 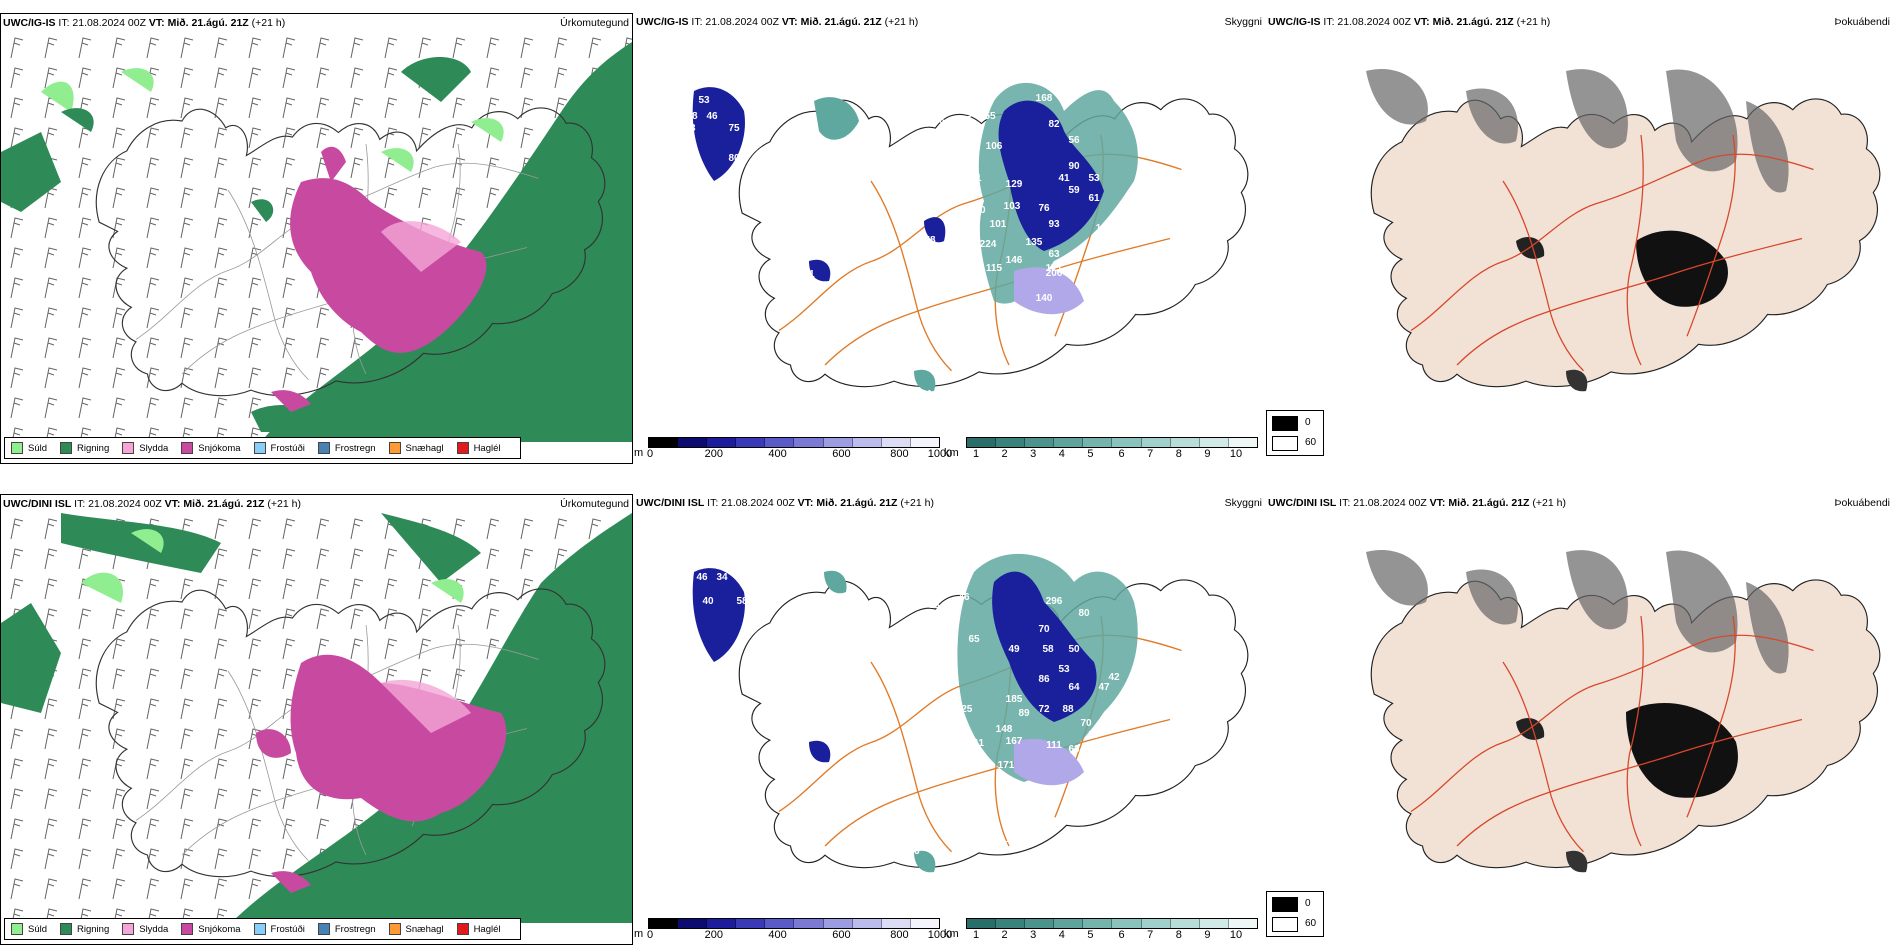 What do you see at coordinates (1004, 729) in the screenshot?
I see `cloud-height-label: 148` at bounding box center [1004, 729].